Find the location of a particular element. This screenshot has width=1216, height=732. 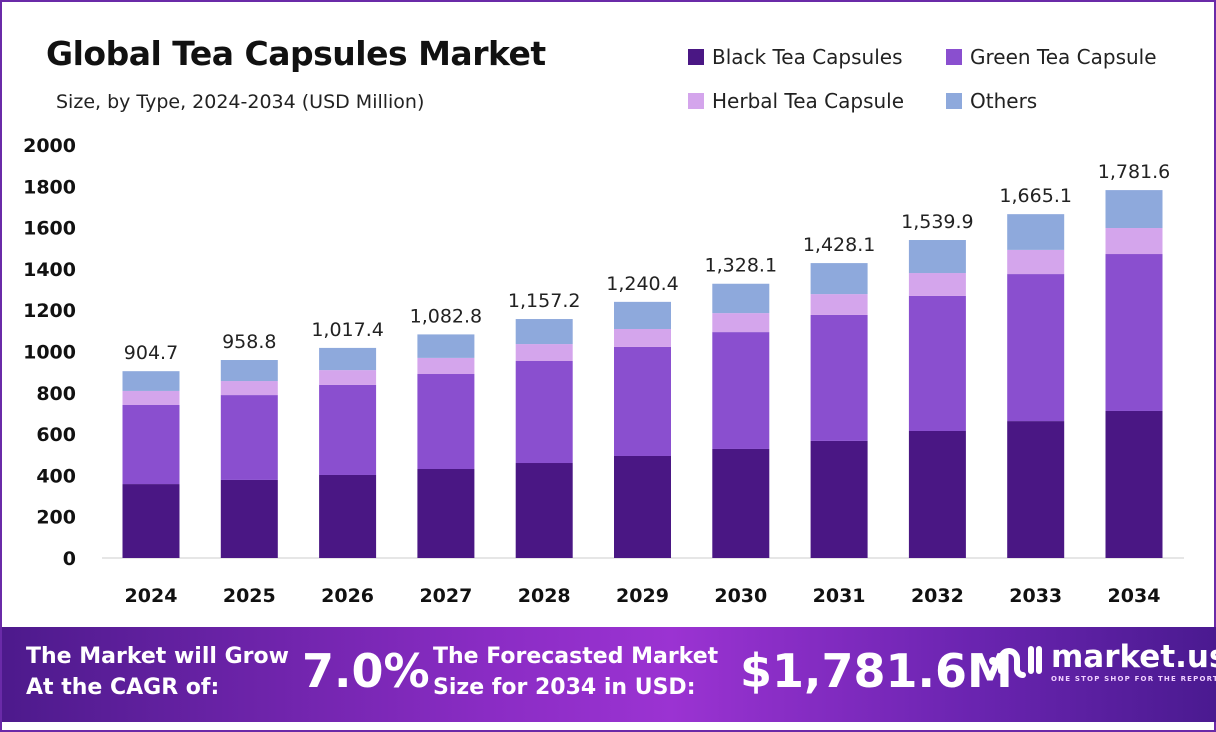

logo-tagline: ONE STOP SHOP FOR THE REPORTS is located at coordinates (1133, 679).